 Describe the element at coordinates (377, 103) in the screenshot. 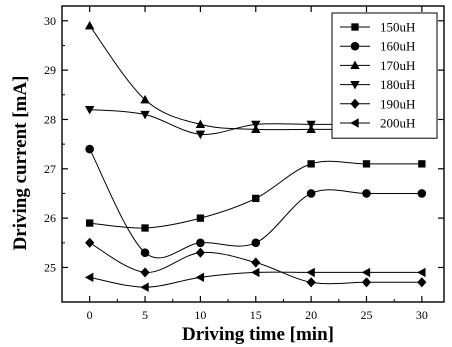

I see `legend-entry: 190uH` at that location.